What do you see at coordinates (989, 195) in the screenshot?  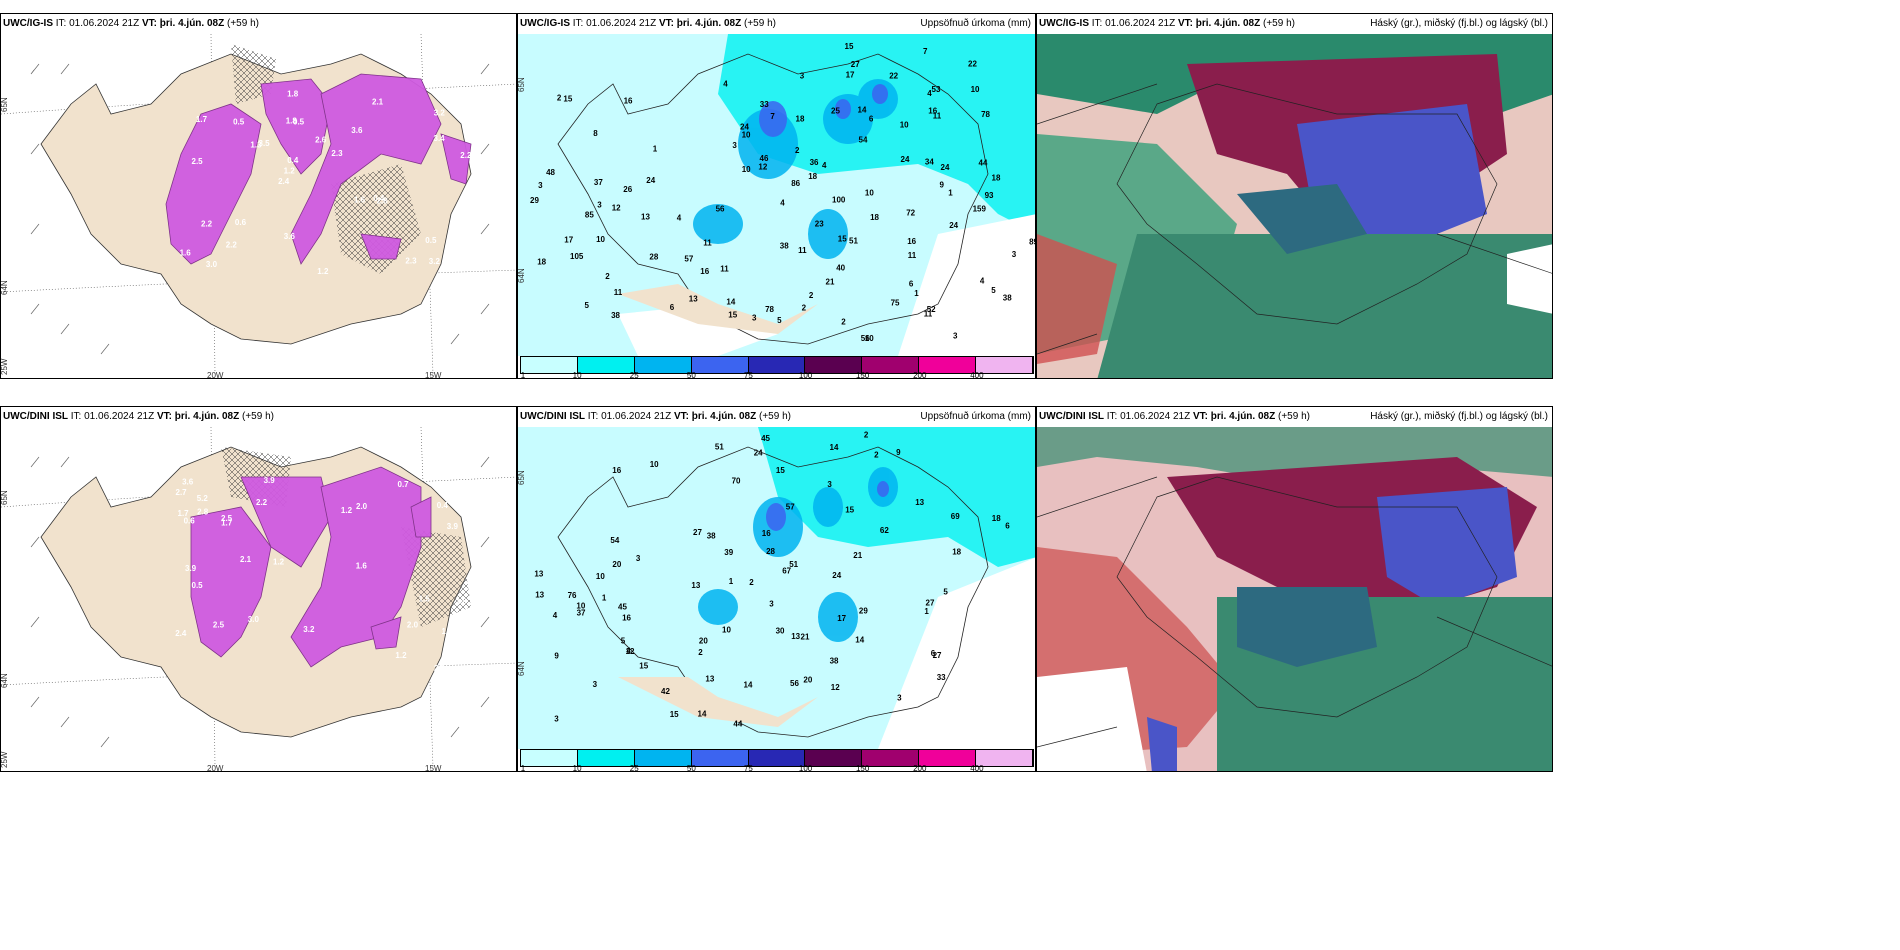 I see `precip-value-label: 93` at bounding box center [989, 195].